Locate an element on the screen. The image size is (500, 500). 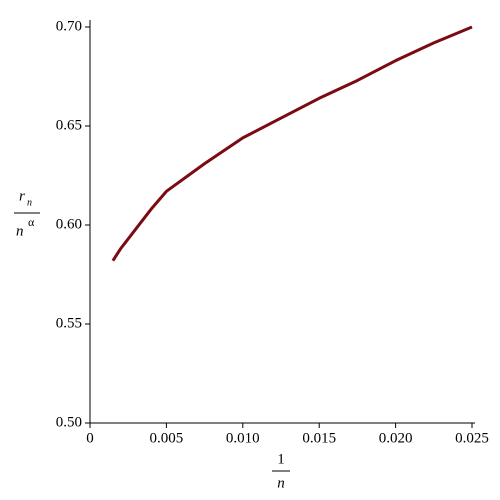
x-tick-label: 0.020 is located at coordinates (396, 438).